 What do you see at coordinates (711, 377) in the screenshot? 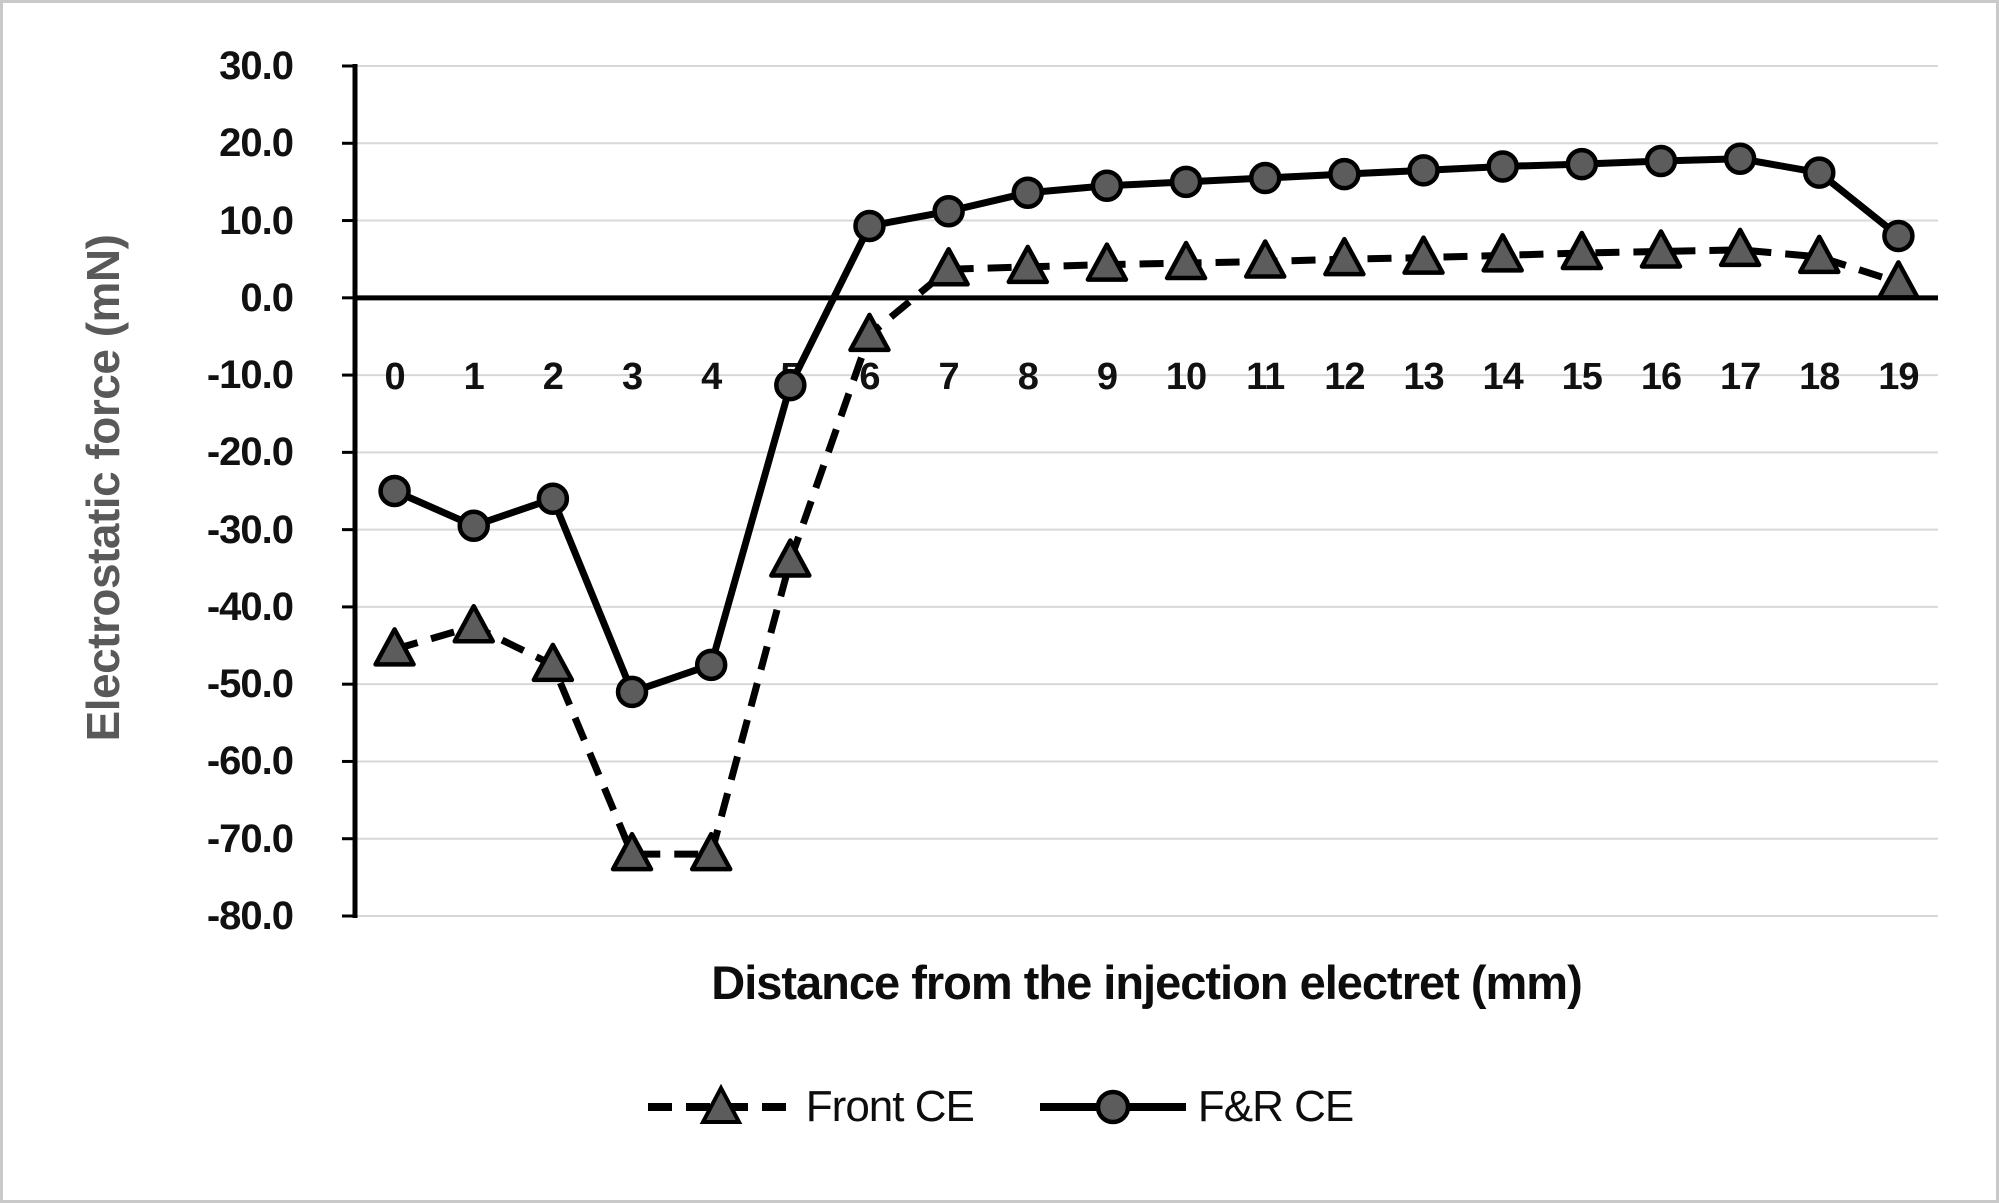
I see `x-tick-label: 4` at bounding box center [711, 377].